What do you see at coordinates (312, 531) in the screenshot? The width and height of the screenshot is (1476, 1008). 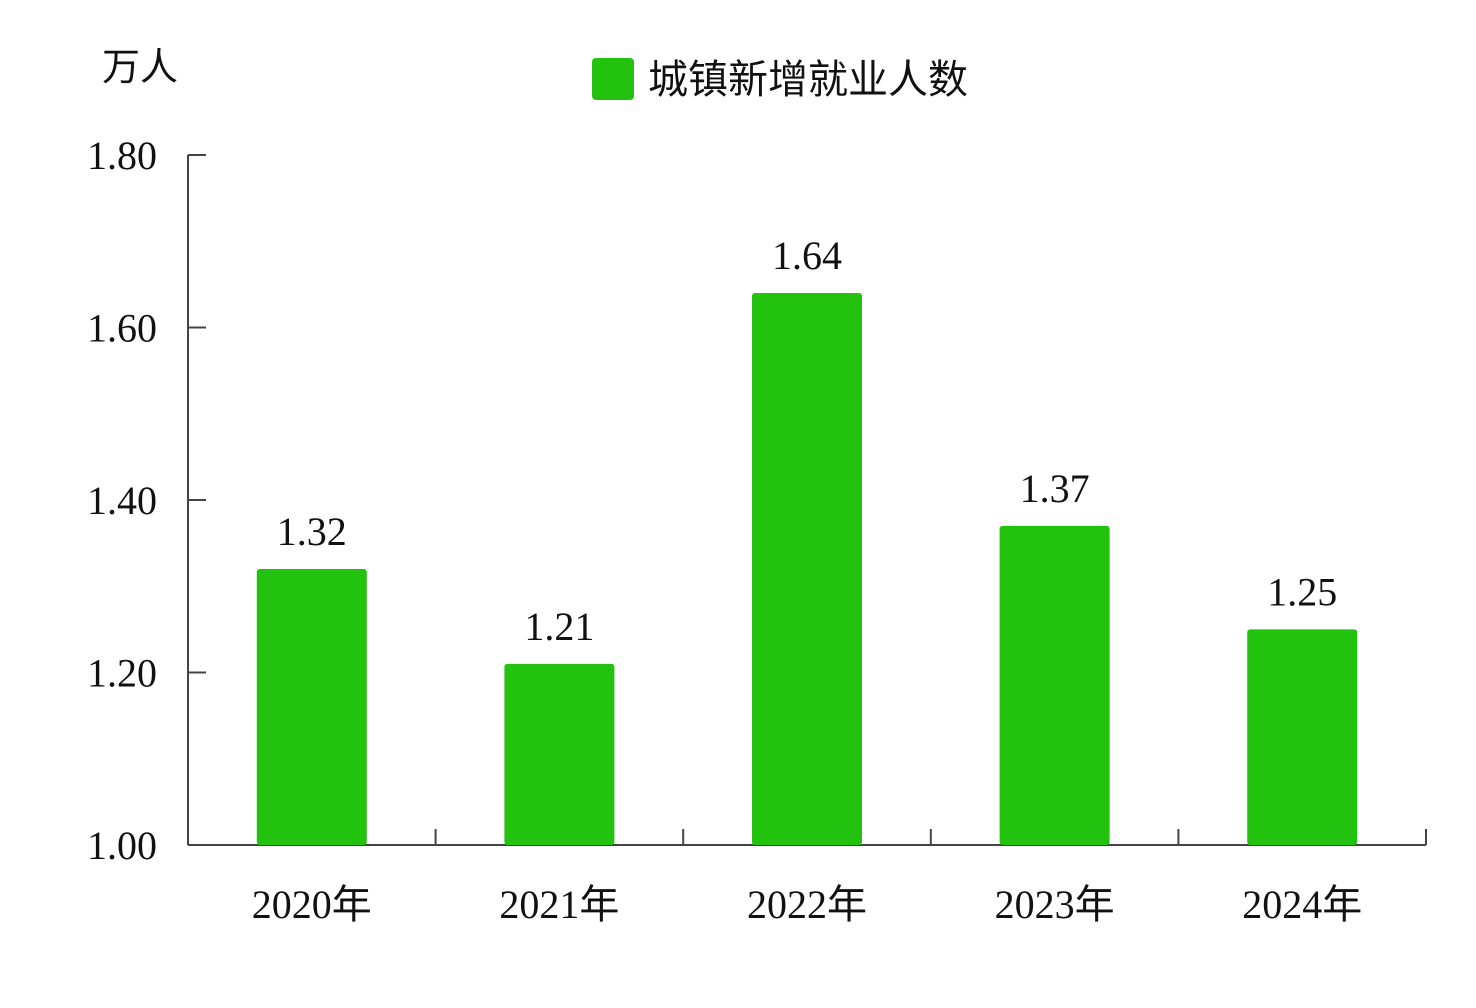 I see `data-label: 1.32` at bounding box center [312, 531].